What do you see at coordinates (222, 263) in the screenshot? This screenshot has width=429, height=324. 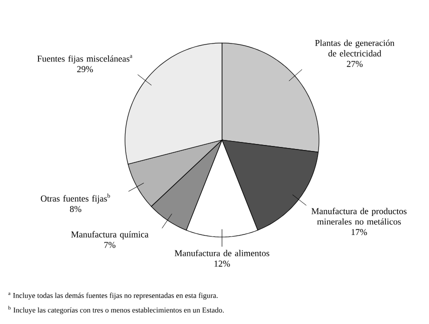 I see `data-label: 12%` at bounding box center [222, 263].